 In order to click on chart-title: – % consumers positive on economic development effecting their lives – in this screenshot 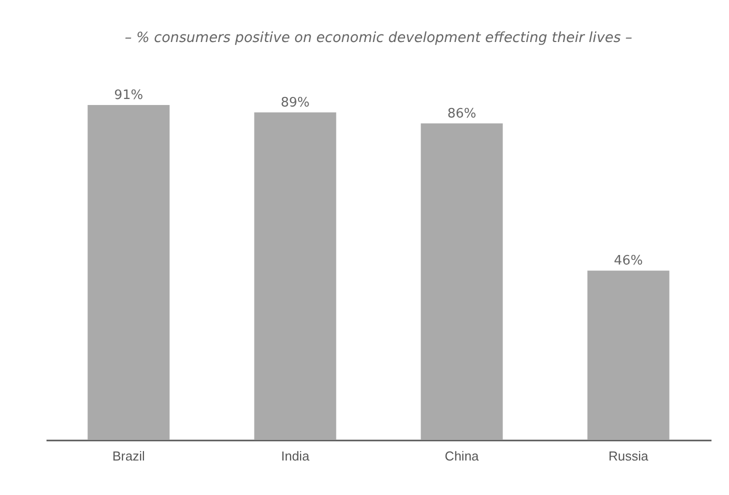, I will do `click(378, 38)`.